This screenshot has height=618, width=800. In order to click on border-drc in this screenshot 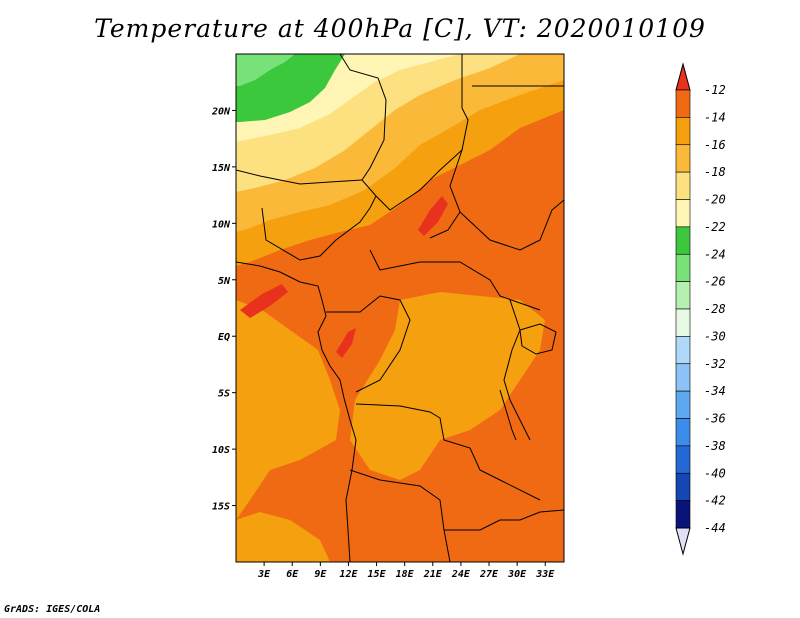, I will do `click(448, 452)`.